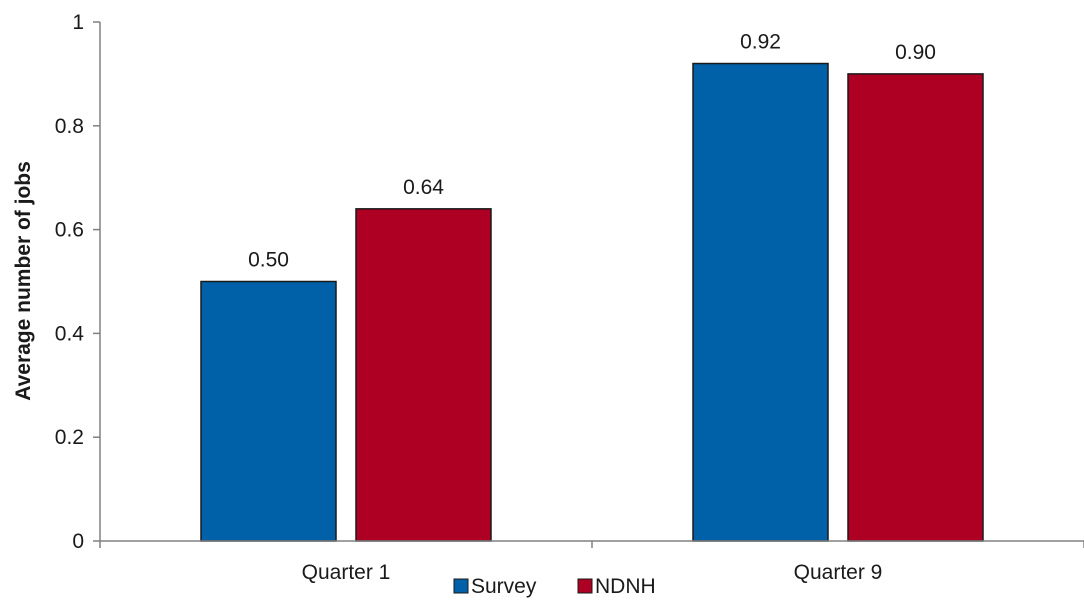 The width and height of the screenshot is (1084, 607). What do you see at coordinates (592, 572) in the screenshot?
I see `category-labels: Quarter 1 Quarter 9` at bounding box center [592, 572].